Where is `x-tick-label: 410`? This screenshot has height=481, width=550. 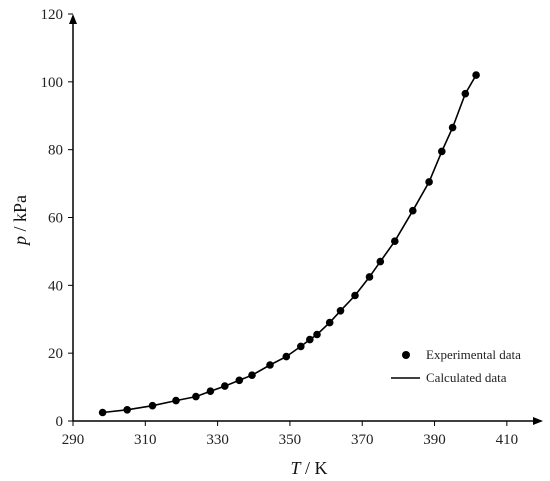
x-tick-label: 410 is located at coordinates (507, 440).